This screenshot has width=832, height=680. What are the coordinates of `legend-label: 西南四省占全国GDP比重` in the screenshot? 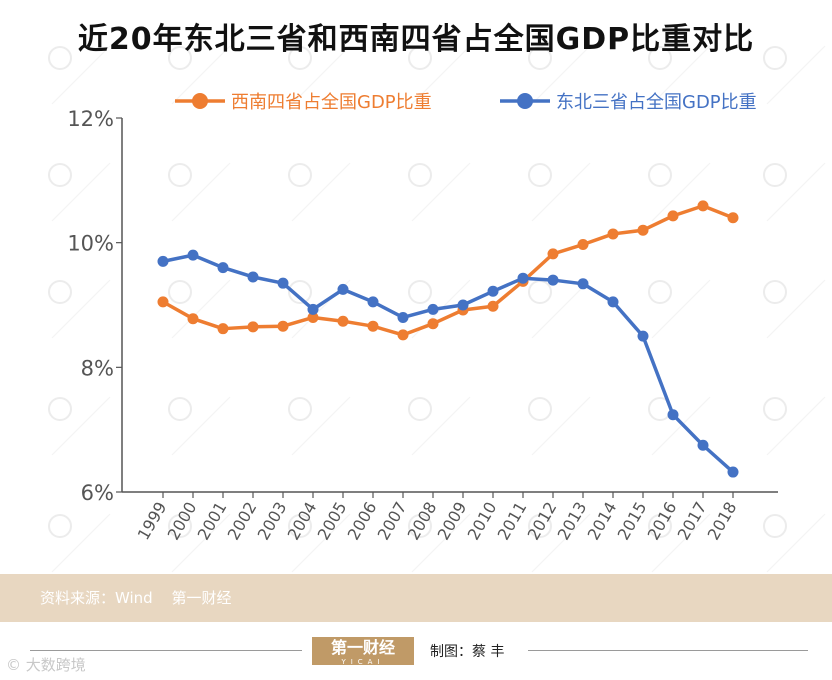 It's located at (331, 102).